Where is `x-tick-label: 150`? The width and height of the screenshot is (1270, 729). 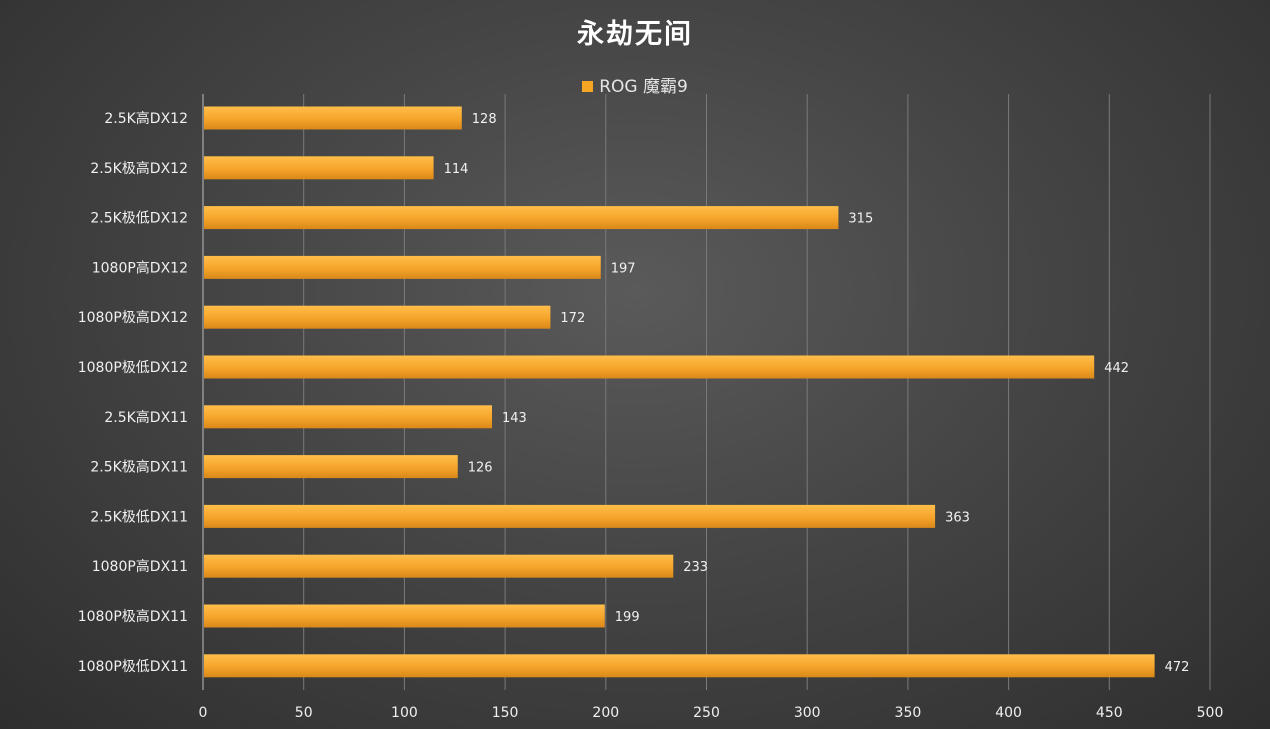 x-tick-label: 150 is located at coordinates (505, 713).